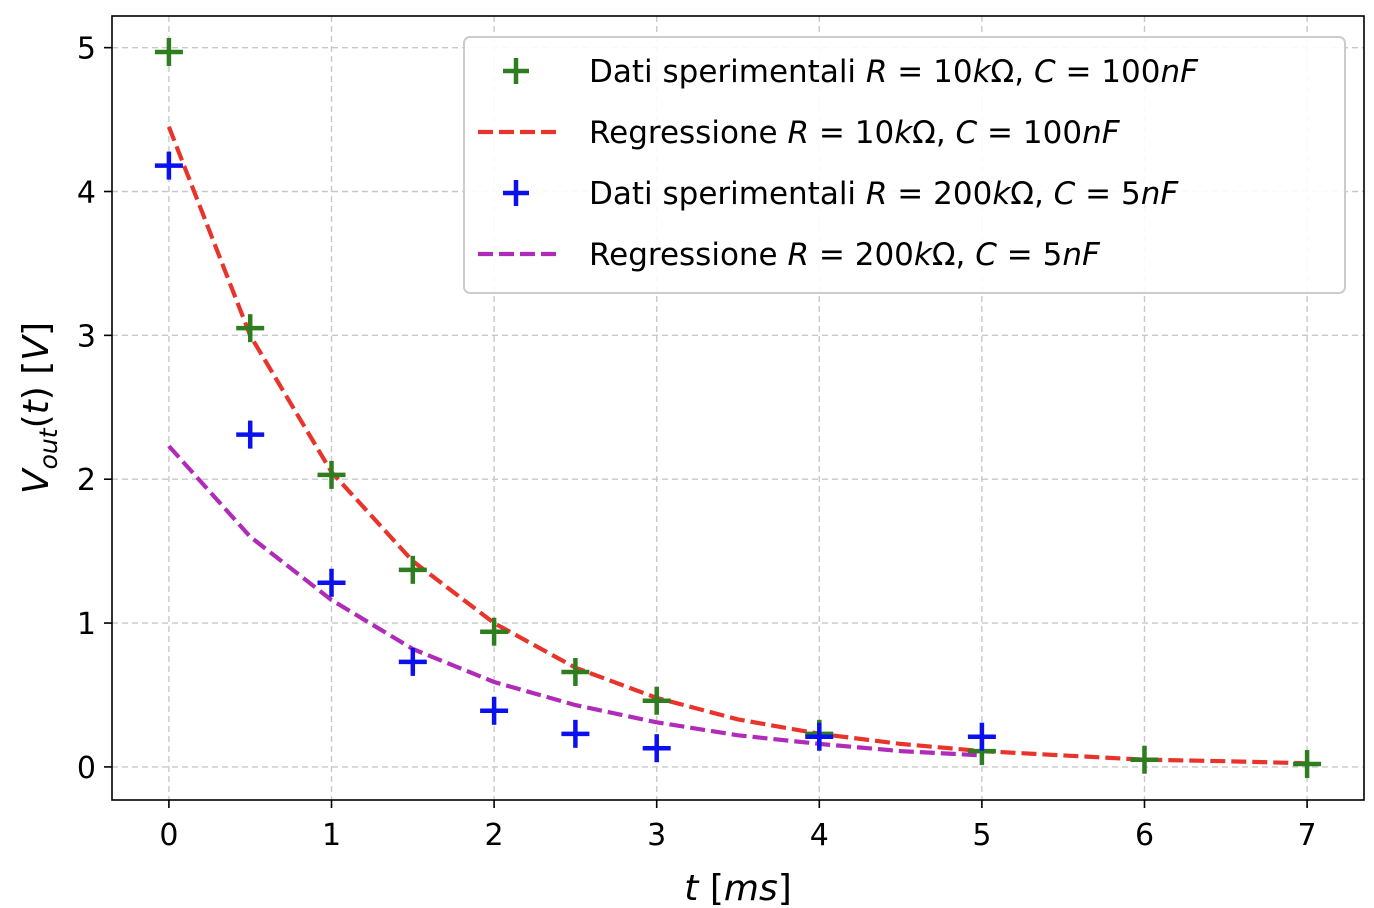 The width and height of the screenshot is (1374, 908). I want to click on y-tick-label: 4, so click(86, 193).